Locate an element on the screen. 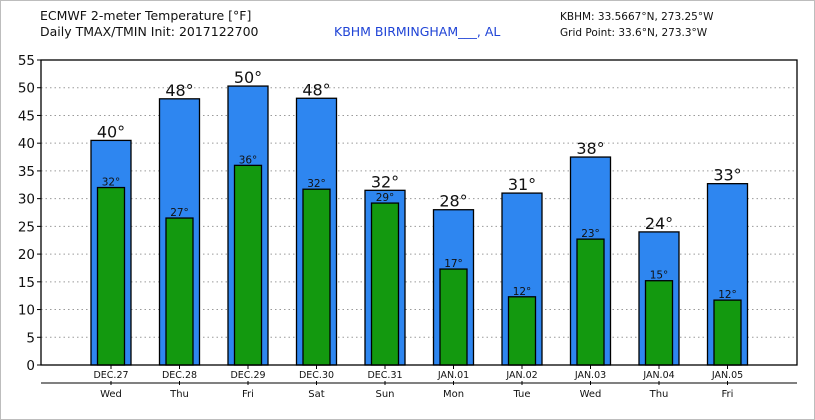 The width and height of the screenshot is (815, 420). chart-title: ECMWF 2-meter Temperature [°F] is located at coordinates (146, 15).